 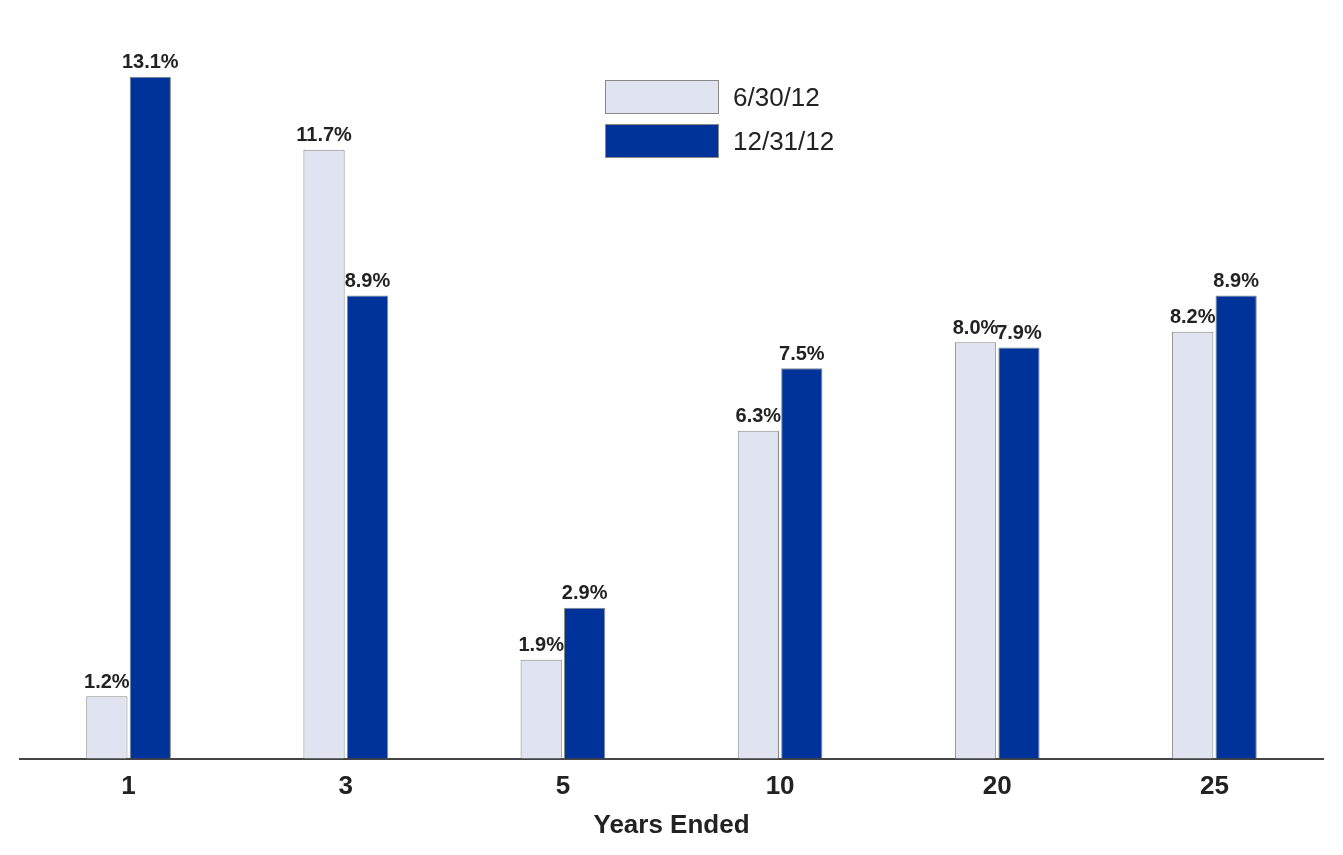 I want to click on x-axis-title: Years Ended, so click(x=671, y=823).